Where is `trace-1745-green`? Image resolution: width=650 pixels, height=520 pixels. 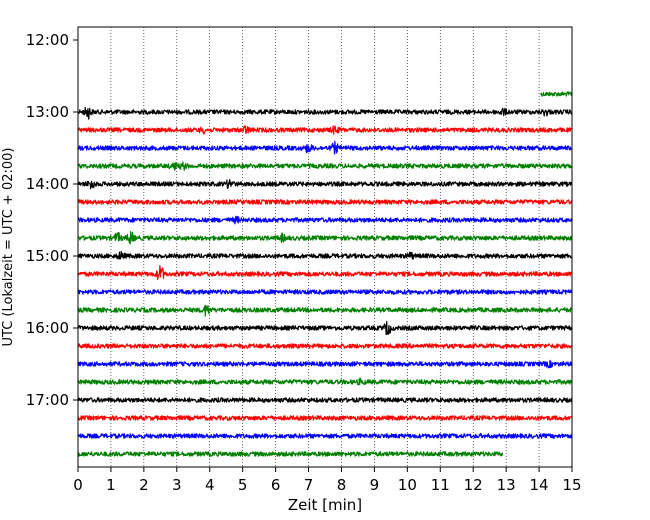 trace-1745-green is located at coordinates (290, 454).